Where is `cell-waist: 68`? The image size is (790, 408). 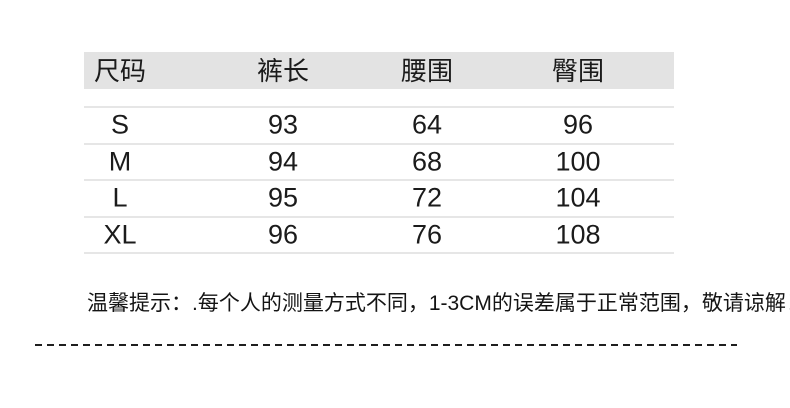 cell-waist: 68 is located at coordinates (427, 161).